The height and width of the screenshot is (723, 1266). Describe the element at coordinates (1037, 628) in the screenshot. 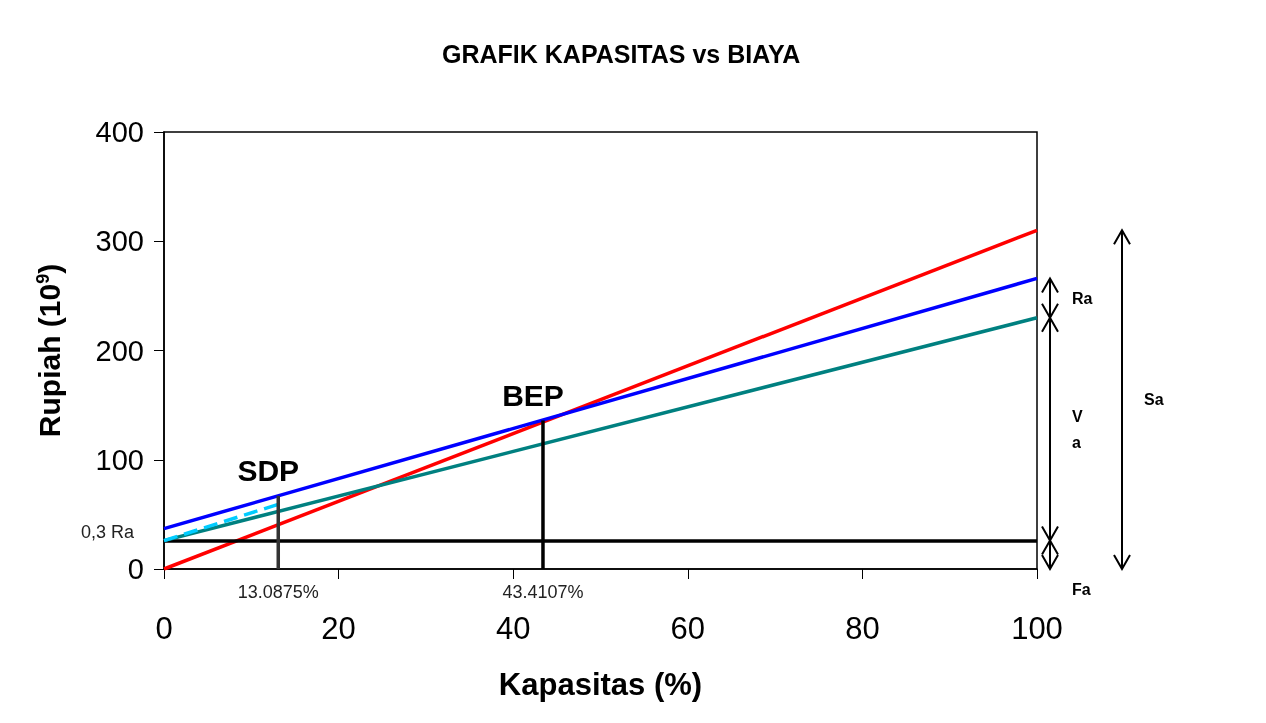

I see `x-tick-label: 100` at that location.